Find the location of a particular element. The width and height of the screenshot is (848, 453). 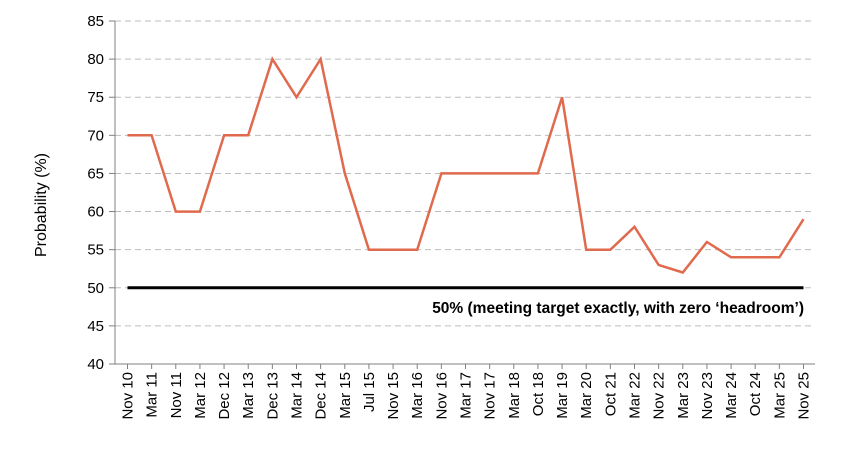

x-tick-label: Mar 24 is located at coordinates (731, 395).